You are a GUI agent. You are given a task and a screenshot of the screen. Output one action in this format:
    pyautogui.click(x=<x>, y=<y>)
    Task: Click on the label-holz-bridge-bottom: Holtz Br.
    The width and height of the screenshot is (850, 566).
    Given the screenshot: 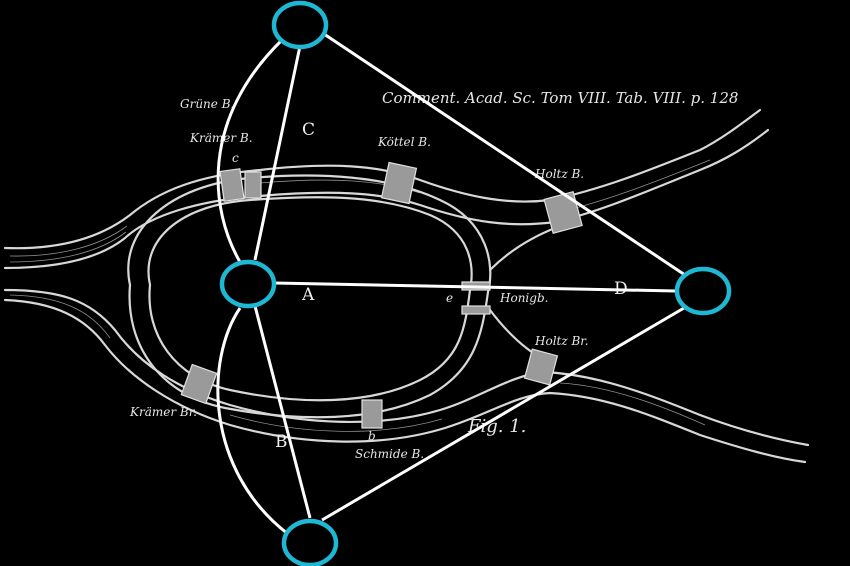 What is the action you would take?
    pyautogui.click(x=561, y=341)
    